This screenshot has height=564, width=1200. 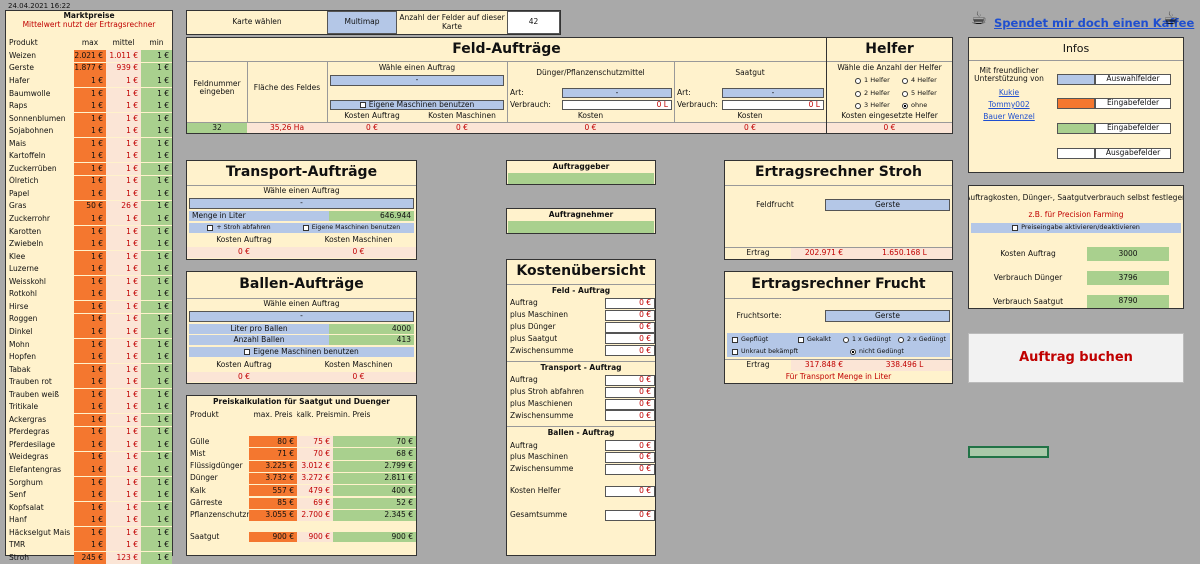 I want to click on helfer-opt-4: 4 Helfer, so click(x=924, y=81).